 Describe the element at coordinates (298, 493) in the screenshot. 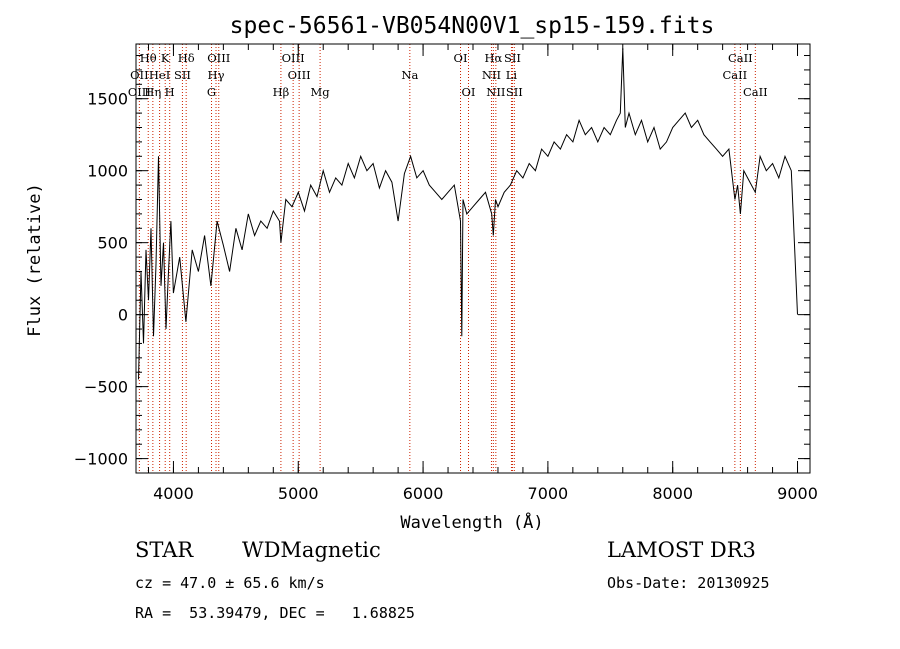

I see `x-tick-label: 5000` at that location.